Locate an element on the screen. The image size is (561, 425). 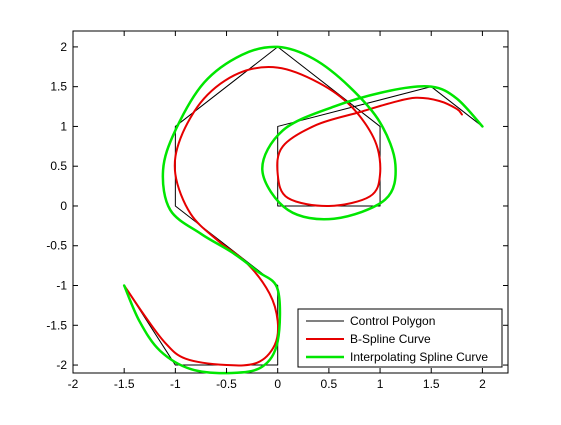
y-tick-label: 0 is located at coordinates (63, 206).